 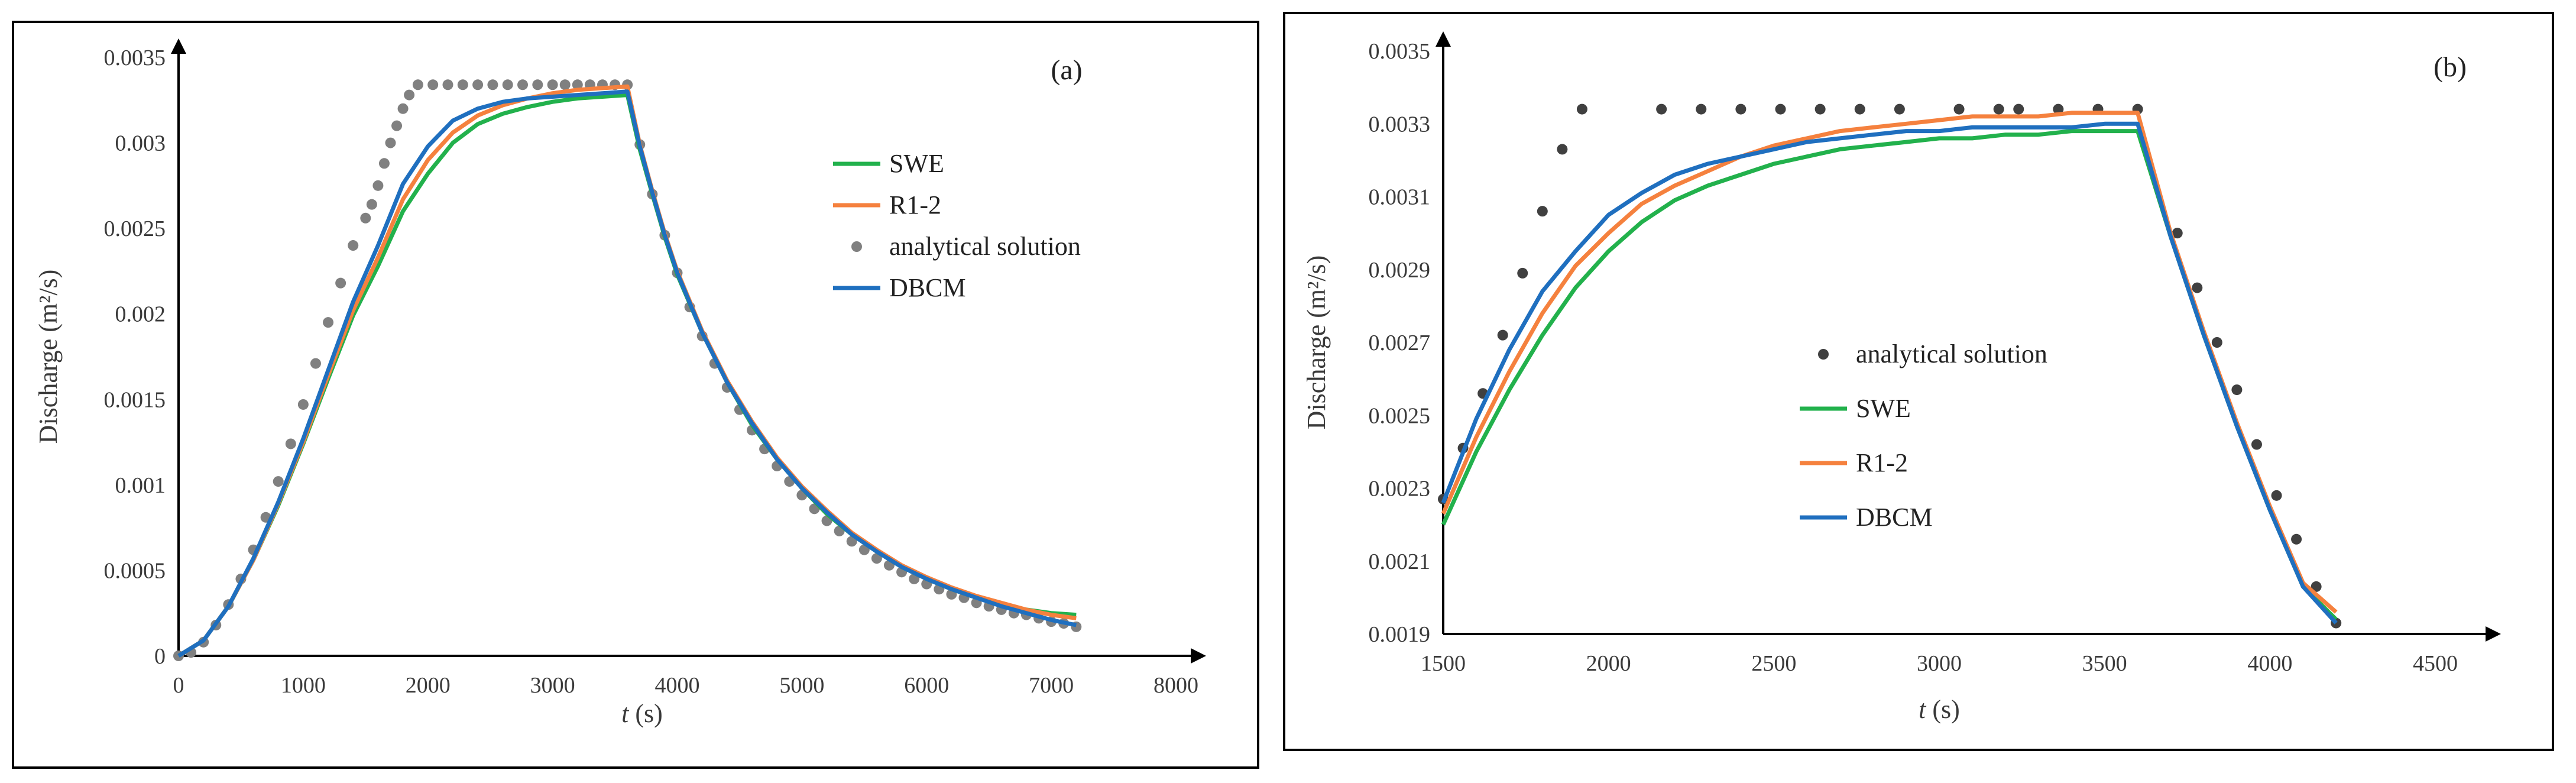 I want to click on y-tick-label: 0.0035, so click(x=1400, y=51).